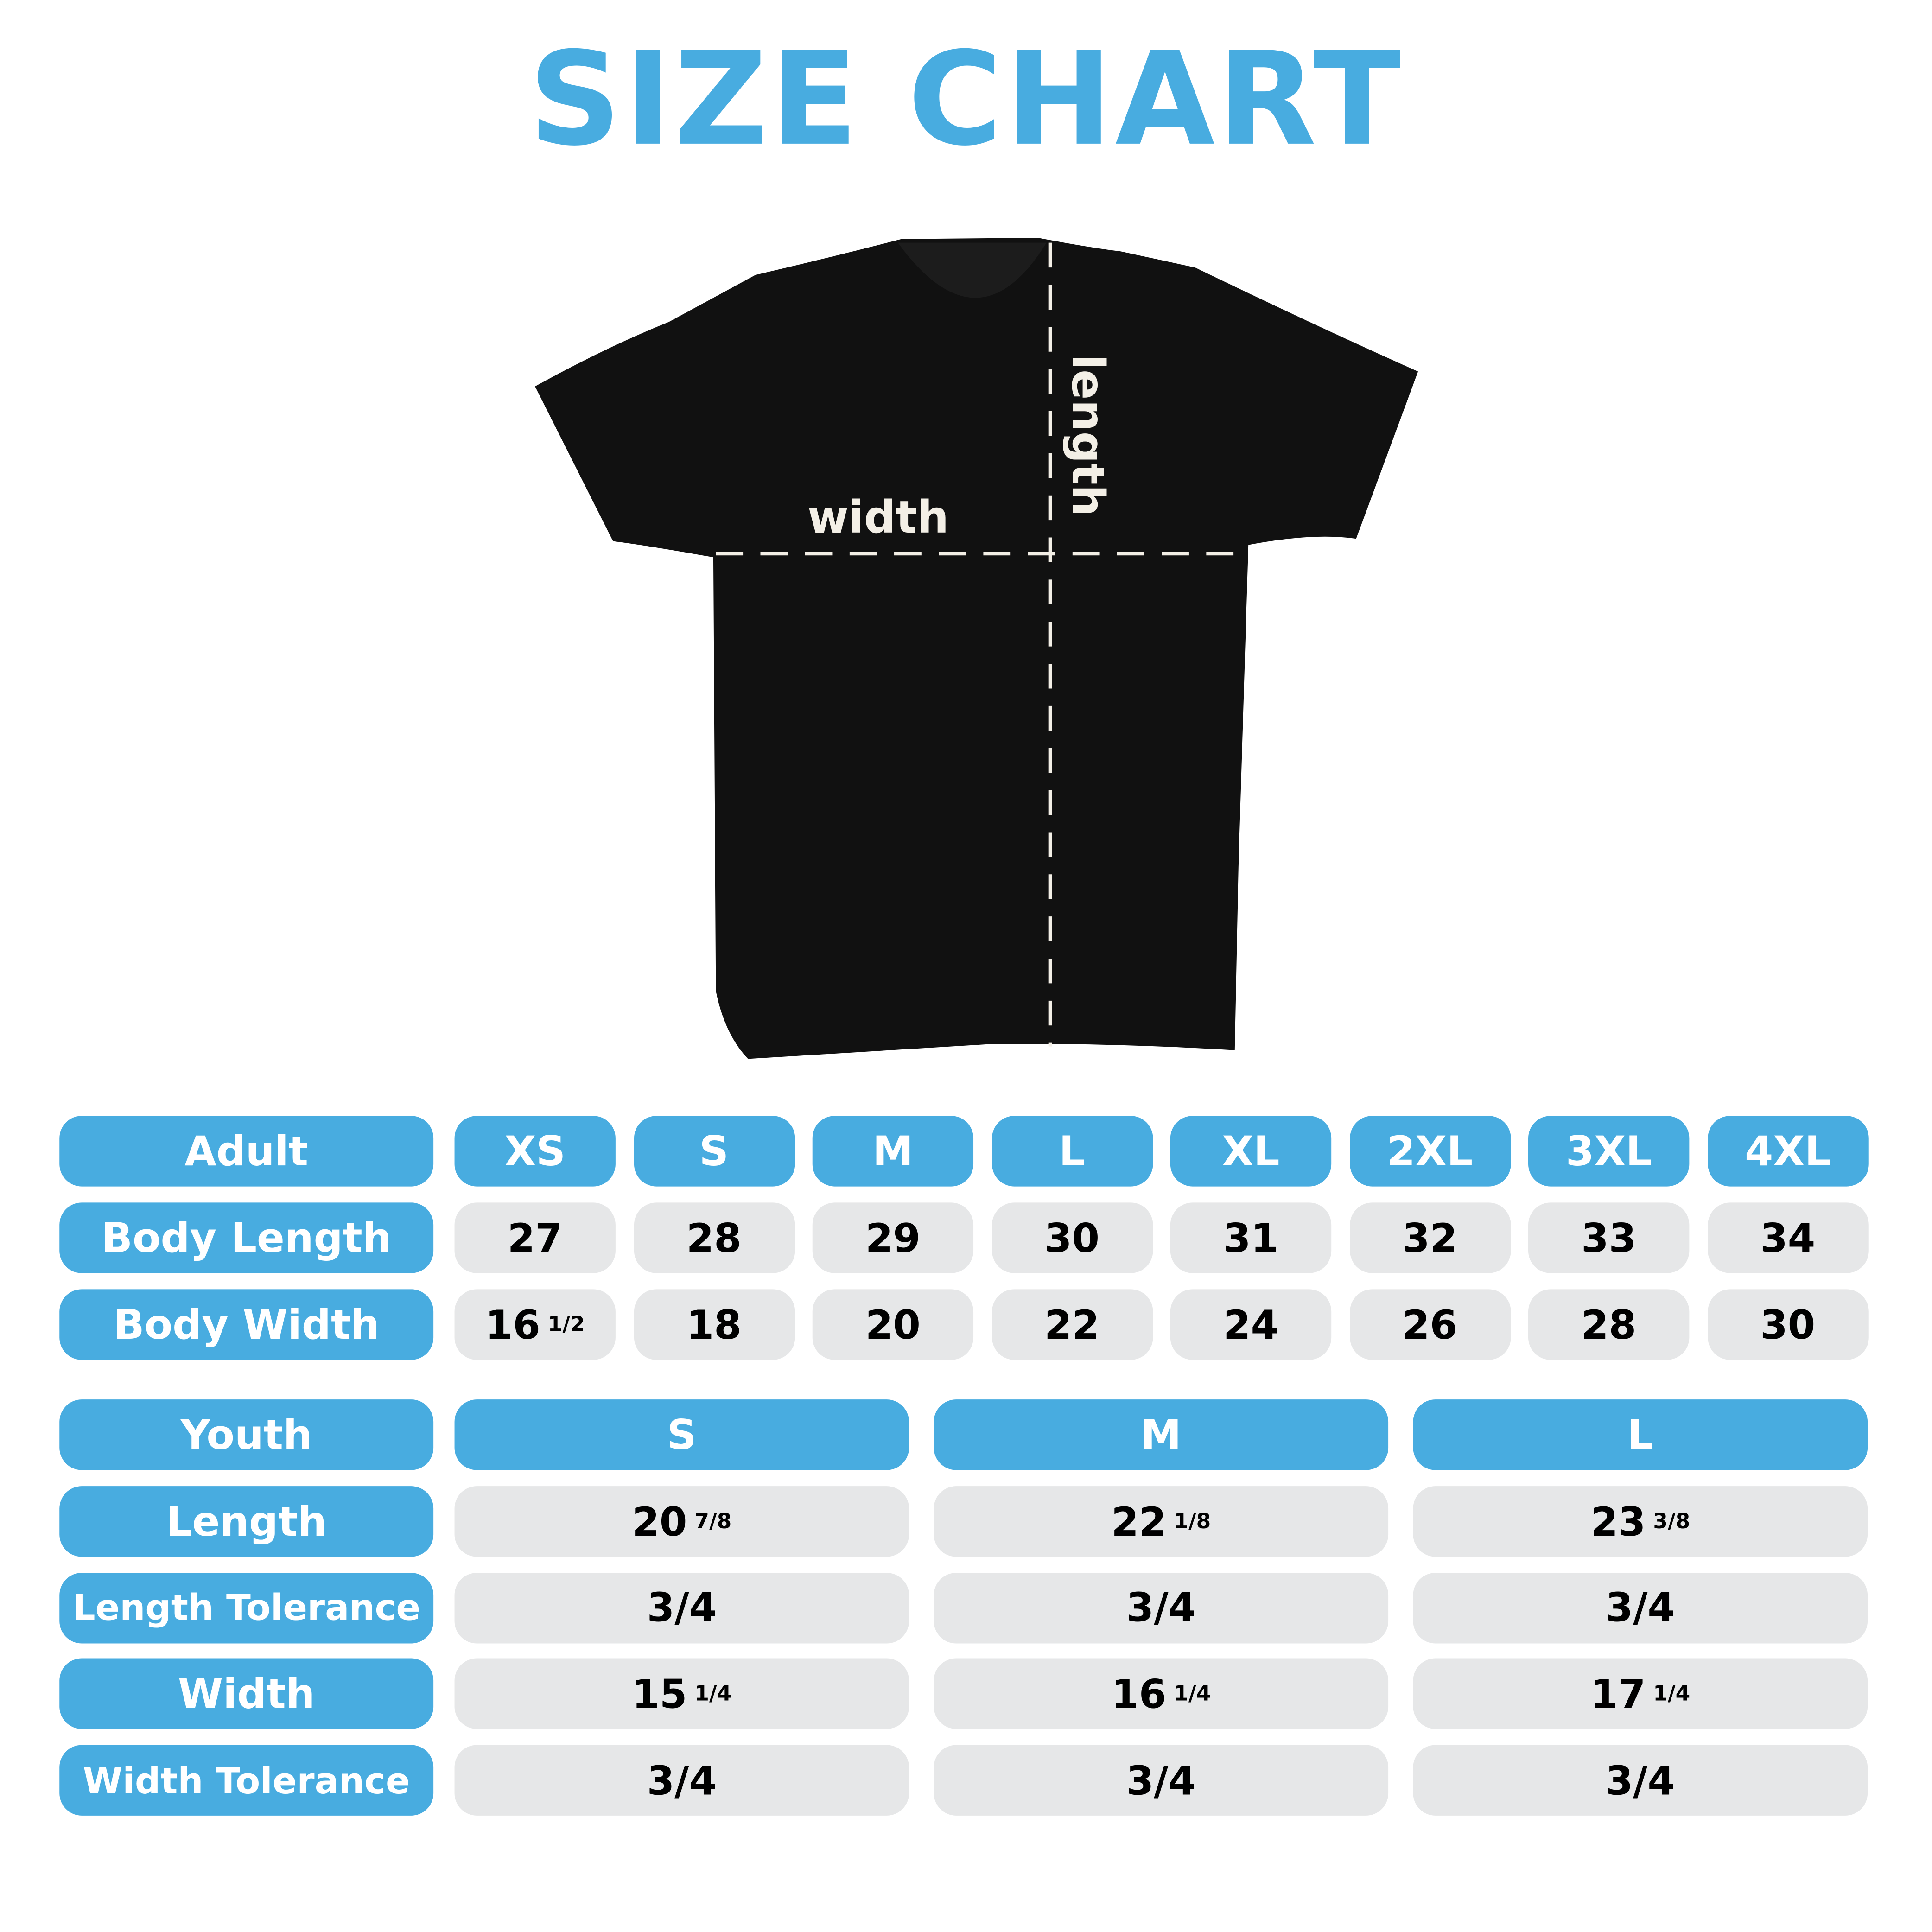 The width and height of the screenshot is (1932, 1932). I want to click on size-label: 4XL, so click(1787, 1151).